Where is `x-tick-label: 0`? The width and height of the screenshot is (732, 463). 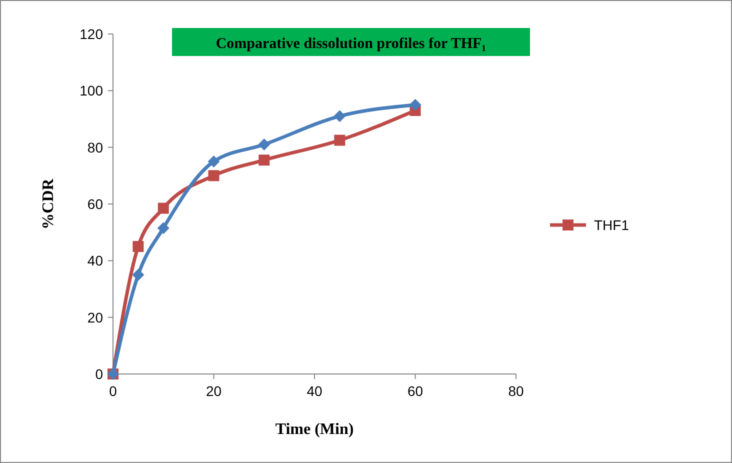 x-tick-label: 0 is located at coordinates (113, 391).